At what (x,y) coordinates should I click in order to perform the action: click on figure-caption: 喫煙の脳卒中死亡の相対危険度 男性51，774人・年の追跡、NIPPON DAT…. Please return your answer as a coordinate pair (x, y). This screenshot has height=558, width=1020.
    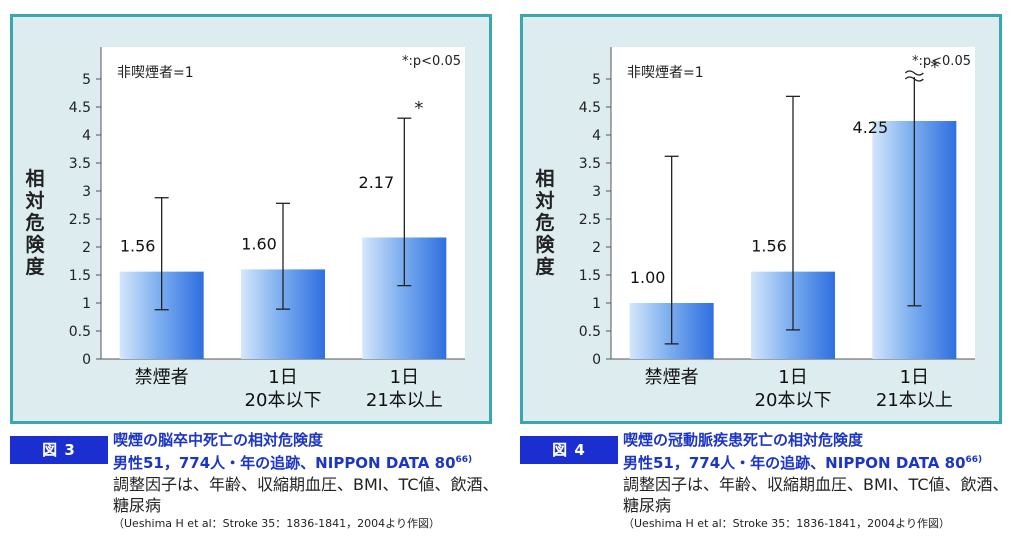
    Looking at the image, I should click on (308, 481).